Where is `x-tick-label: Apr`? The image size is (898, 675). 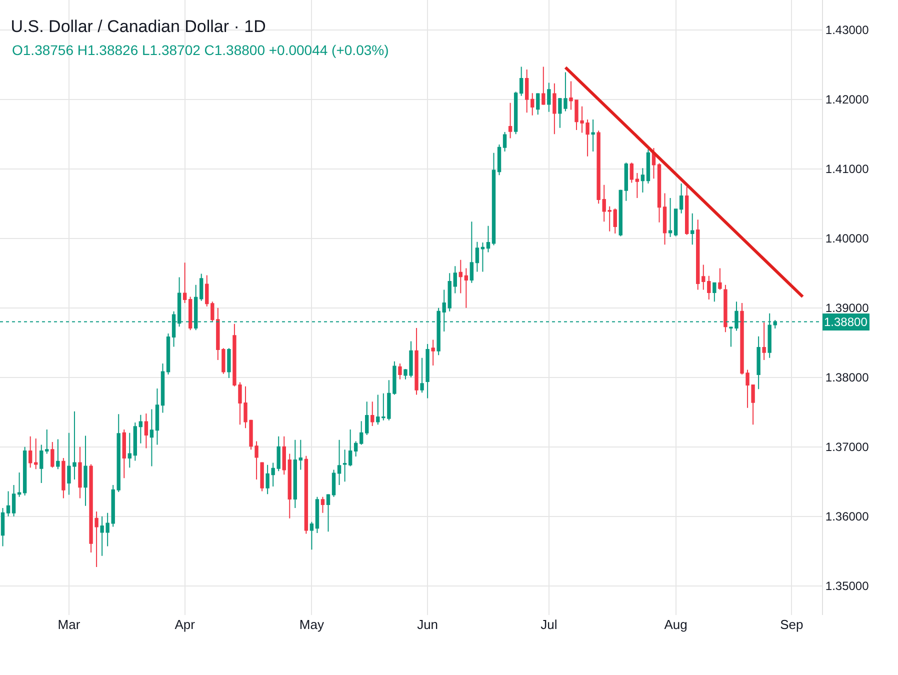
x-tick-label: Apr is located at coordinates (185, 624).